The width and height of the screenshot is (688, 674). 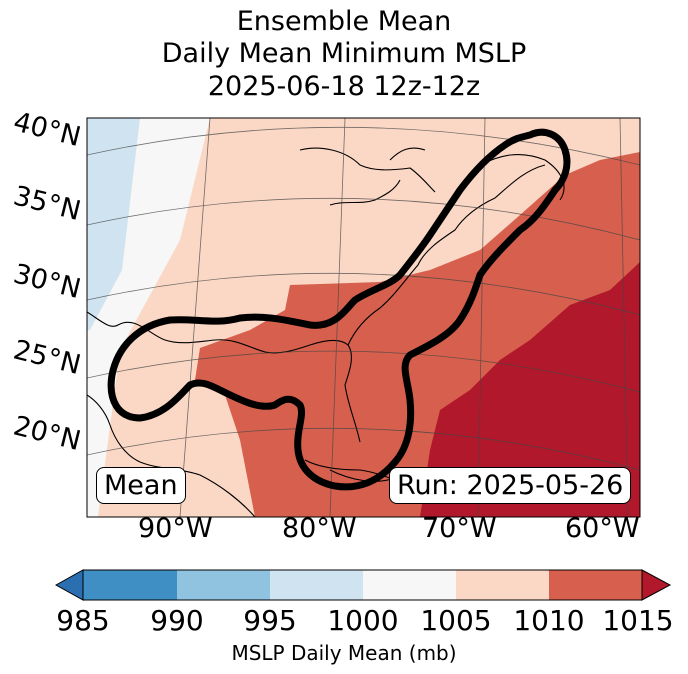 I want to click on lon-label-60w: 60°W, so click(x=602, y=528).